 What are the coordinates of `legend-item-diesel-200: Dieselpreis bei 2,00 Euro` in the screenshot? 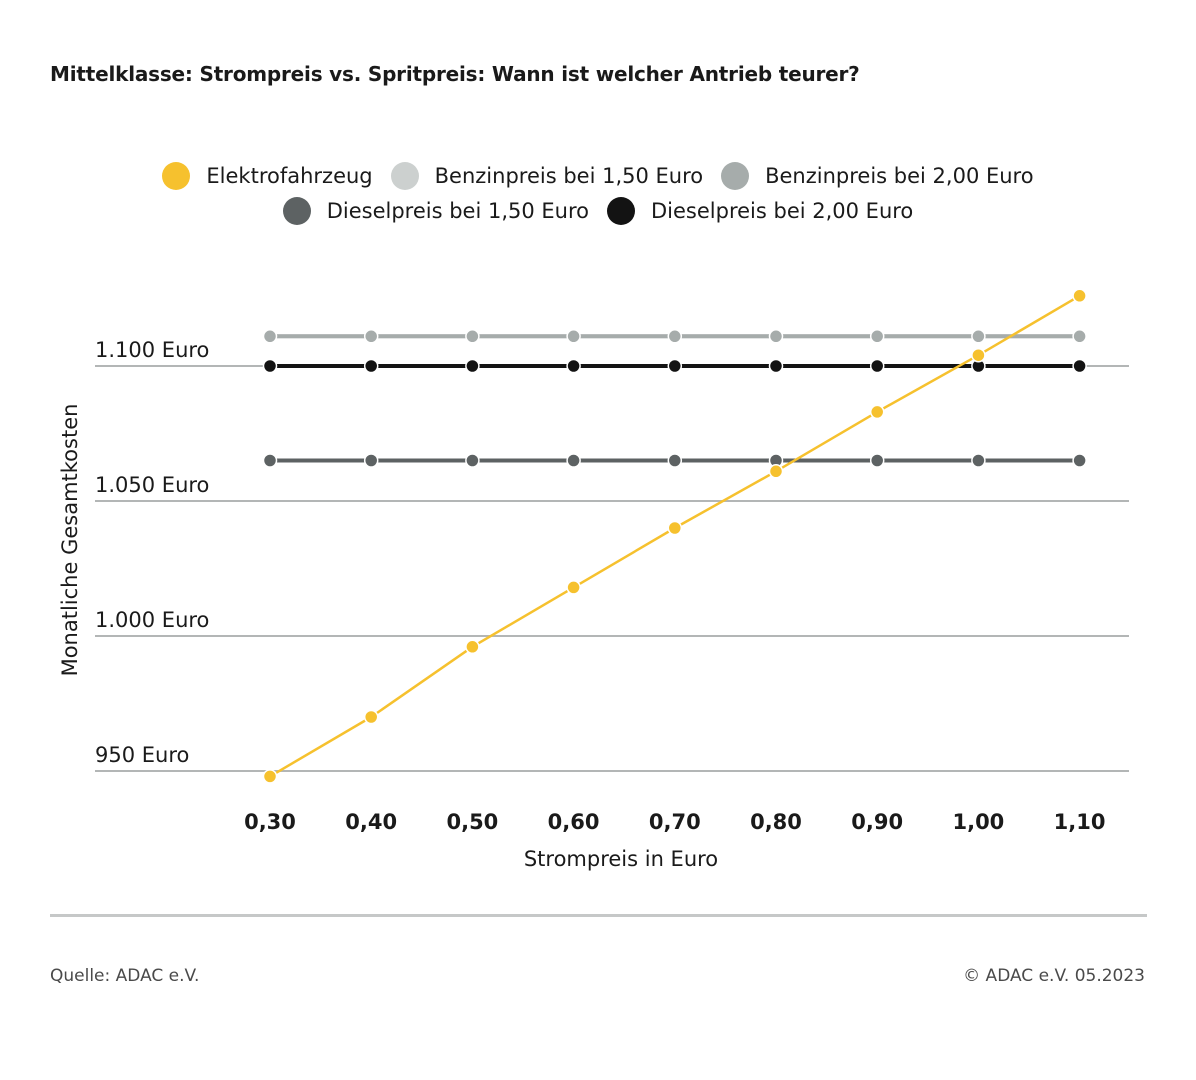 It's located at (760, 211).